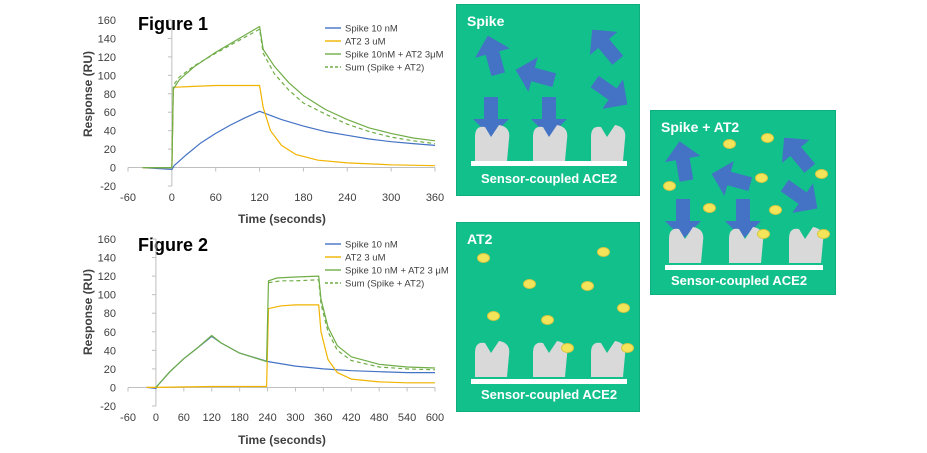 Image resolution: width=927 pixels, height=453 pixels. What do you see at coordinates (700, 127) in the screenshot?
I see `panel-title: Spike + AT2` at bounding box center [700, 127].